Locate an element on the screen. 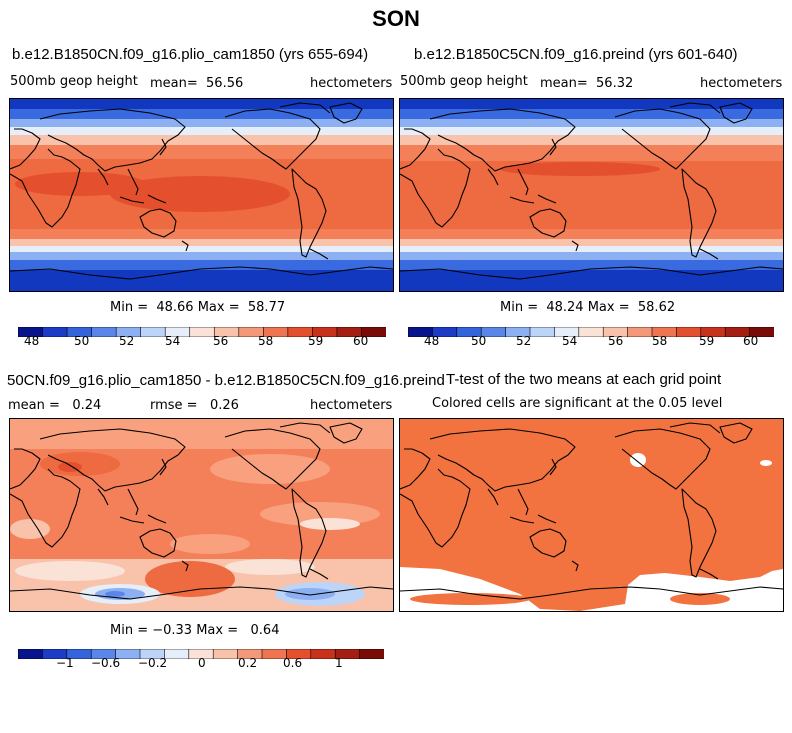 Image resolution: width=792 pixels, height=733 pixels. units-label-top-right: hectometers is located at coordinates (741, 83).